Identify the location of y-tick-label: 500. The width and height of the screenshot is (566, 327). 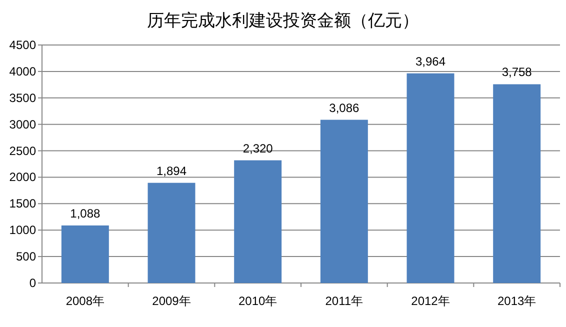
(26, 257).